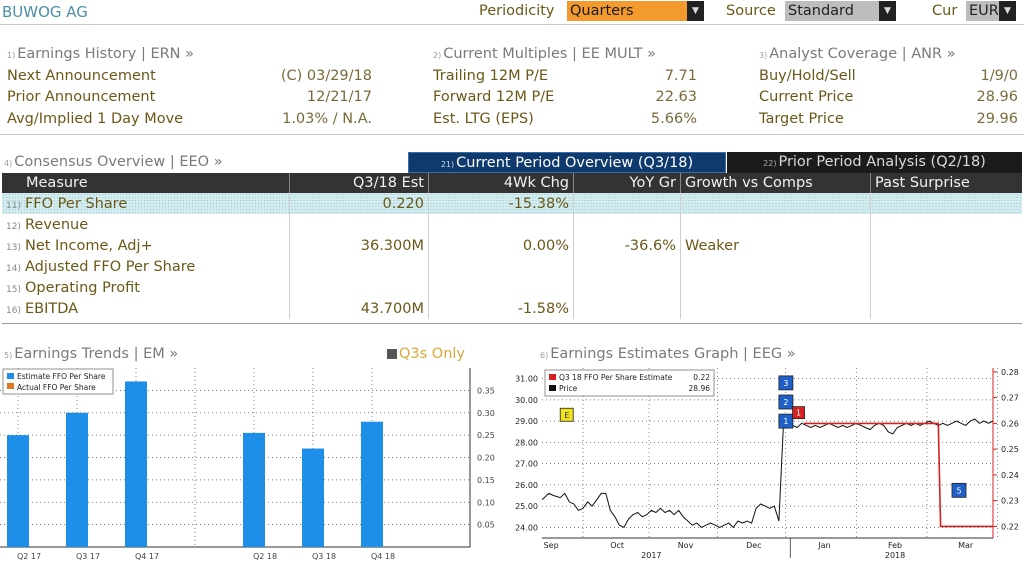 This screenshot has width=1024, height=563. What do you see at coordinates (1010, 423) in the screenshot?
I see `y2-tick-label: 0.26` at bounding box center [1010, 423].